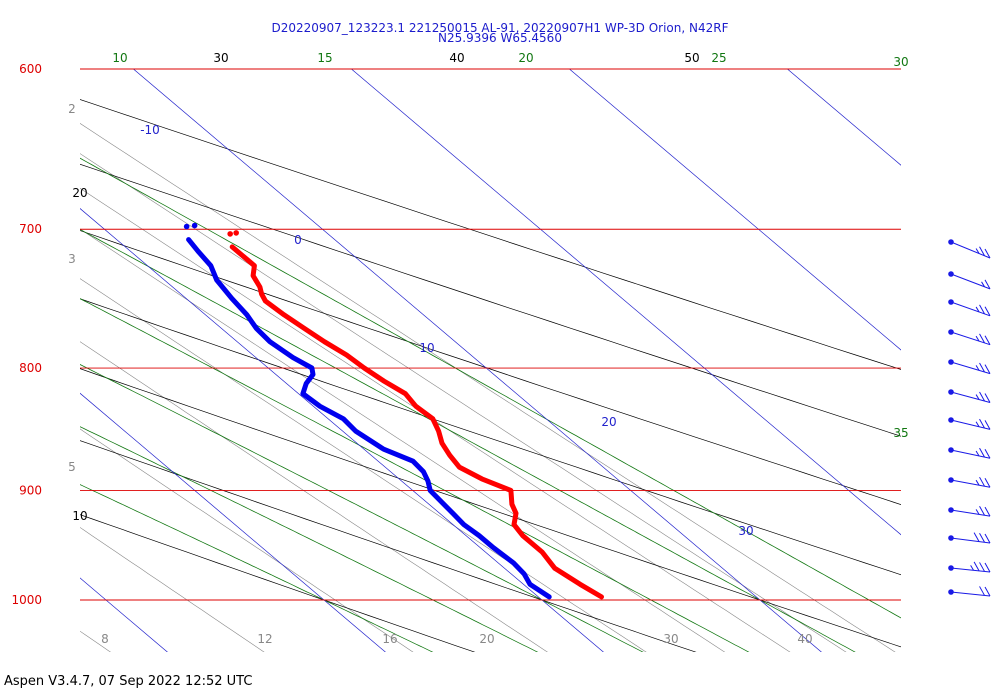  Describe the element at coordinates (278, 583) in the screenshot. I see `dry-adiabat-line` at that location.